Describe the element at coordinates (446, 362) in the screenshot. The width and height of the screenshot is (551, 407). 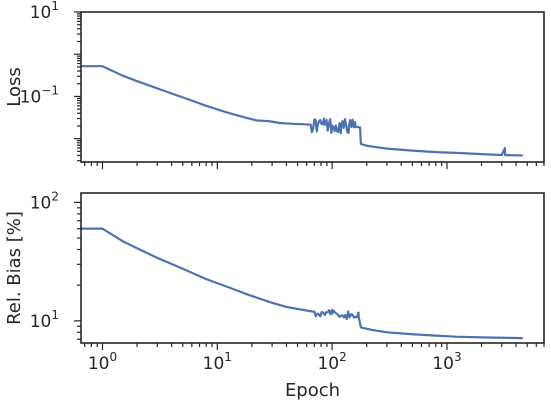
I see `x-tick-label: 10³` at that location.